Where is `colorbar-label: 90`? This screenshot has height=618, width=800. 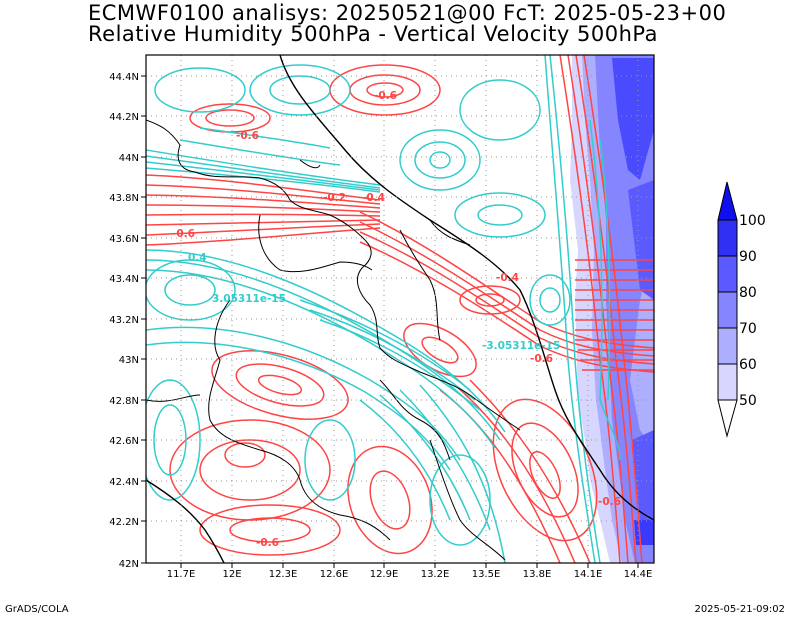
colorbar-label: 90 is located at coordinates (748, 257).